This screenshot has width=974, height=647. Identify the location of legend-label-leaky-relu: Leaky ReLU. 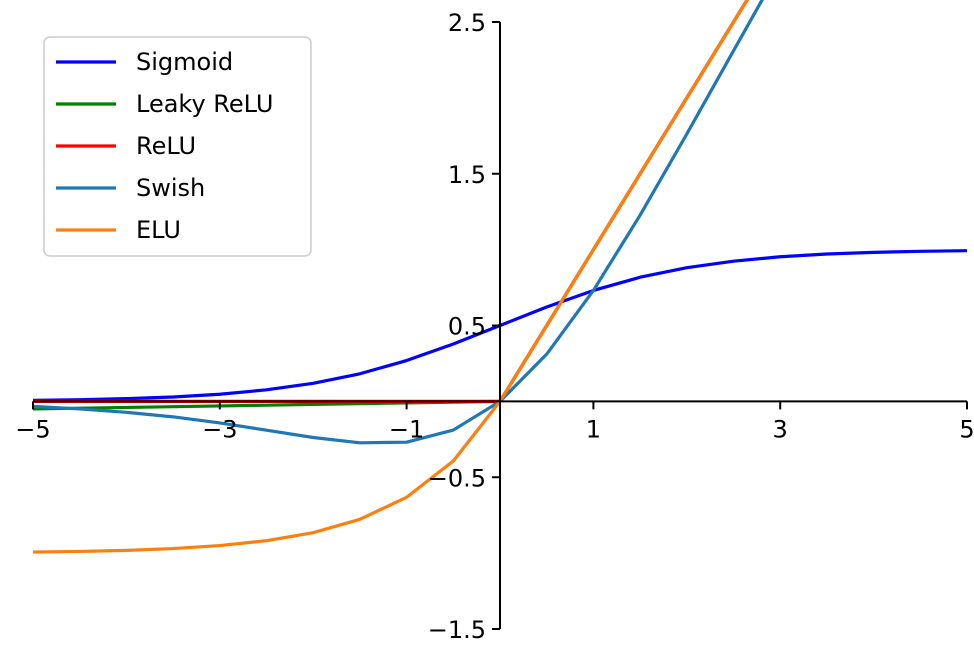
(204, 104).